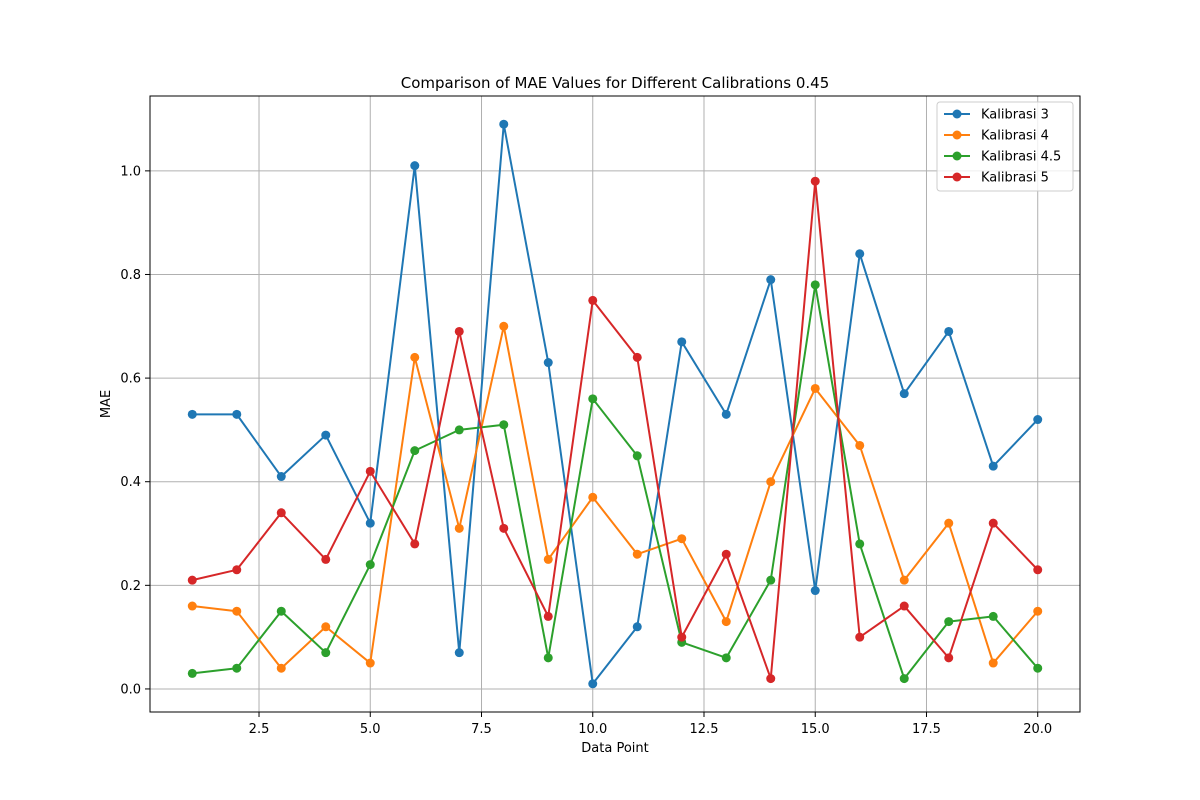  Describe the element at coordinates (481, 729) in the screenshot. I see `x-tick-label: 7.5` at that location.